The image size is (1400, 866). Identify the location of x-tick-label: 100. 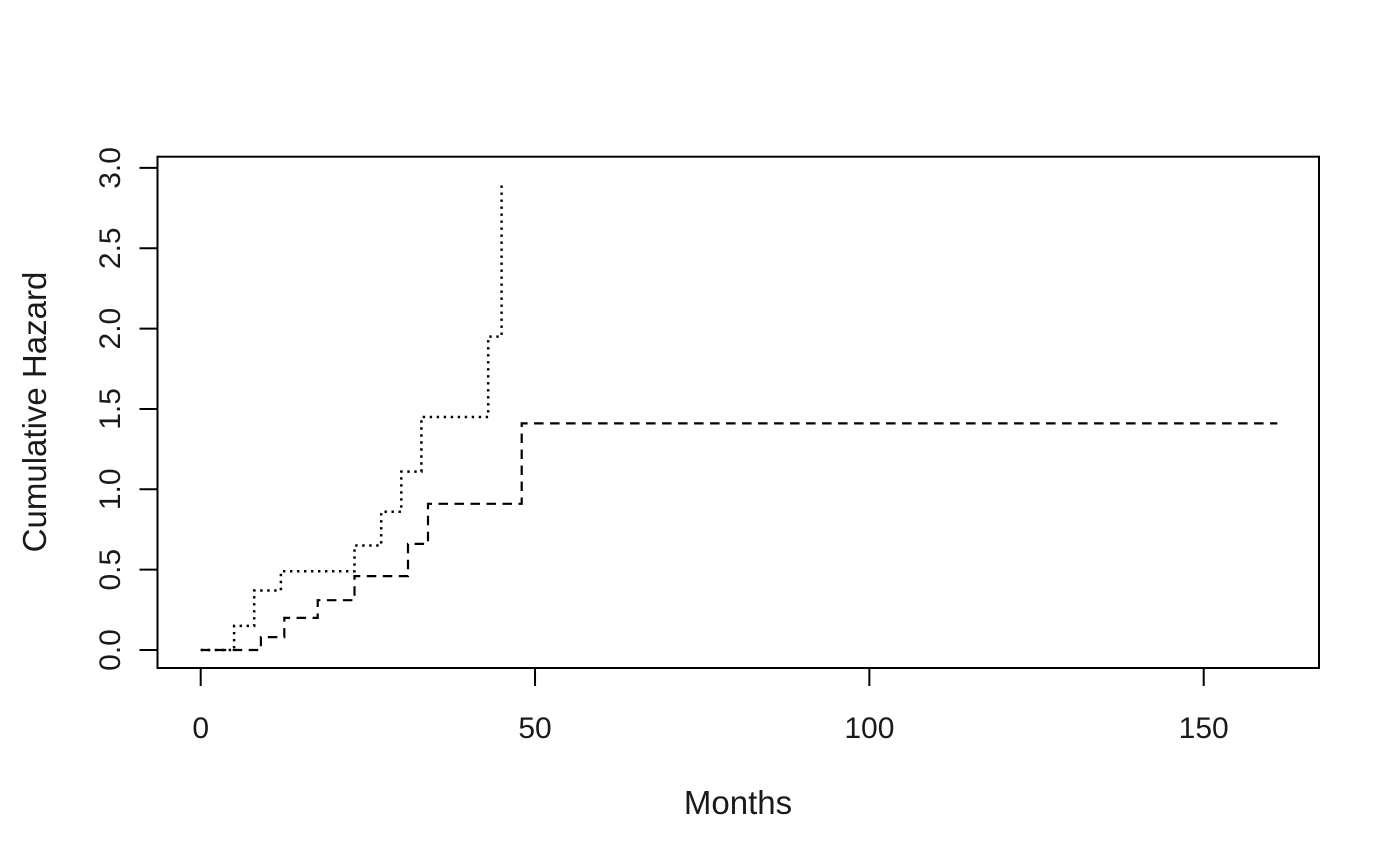
(869, 728).